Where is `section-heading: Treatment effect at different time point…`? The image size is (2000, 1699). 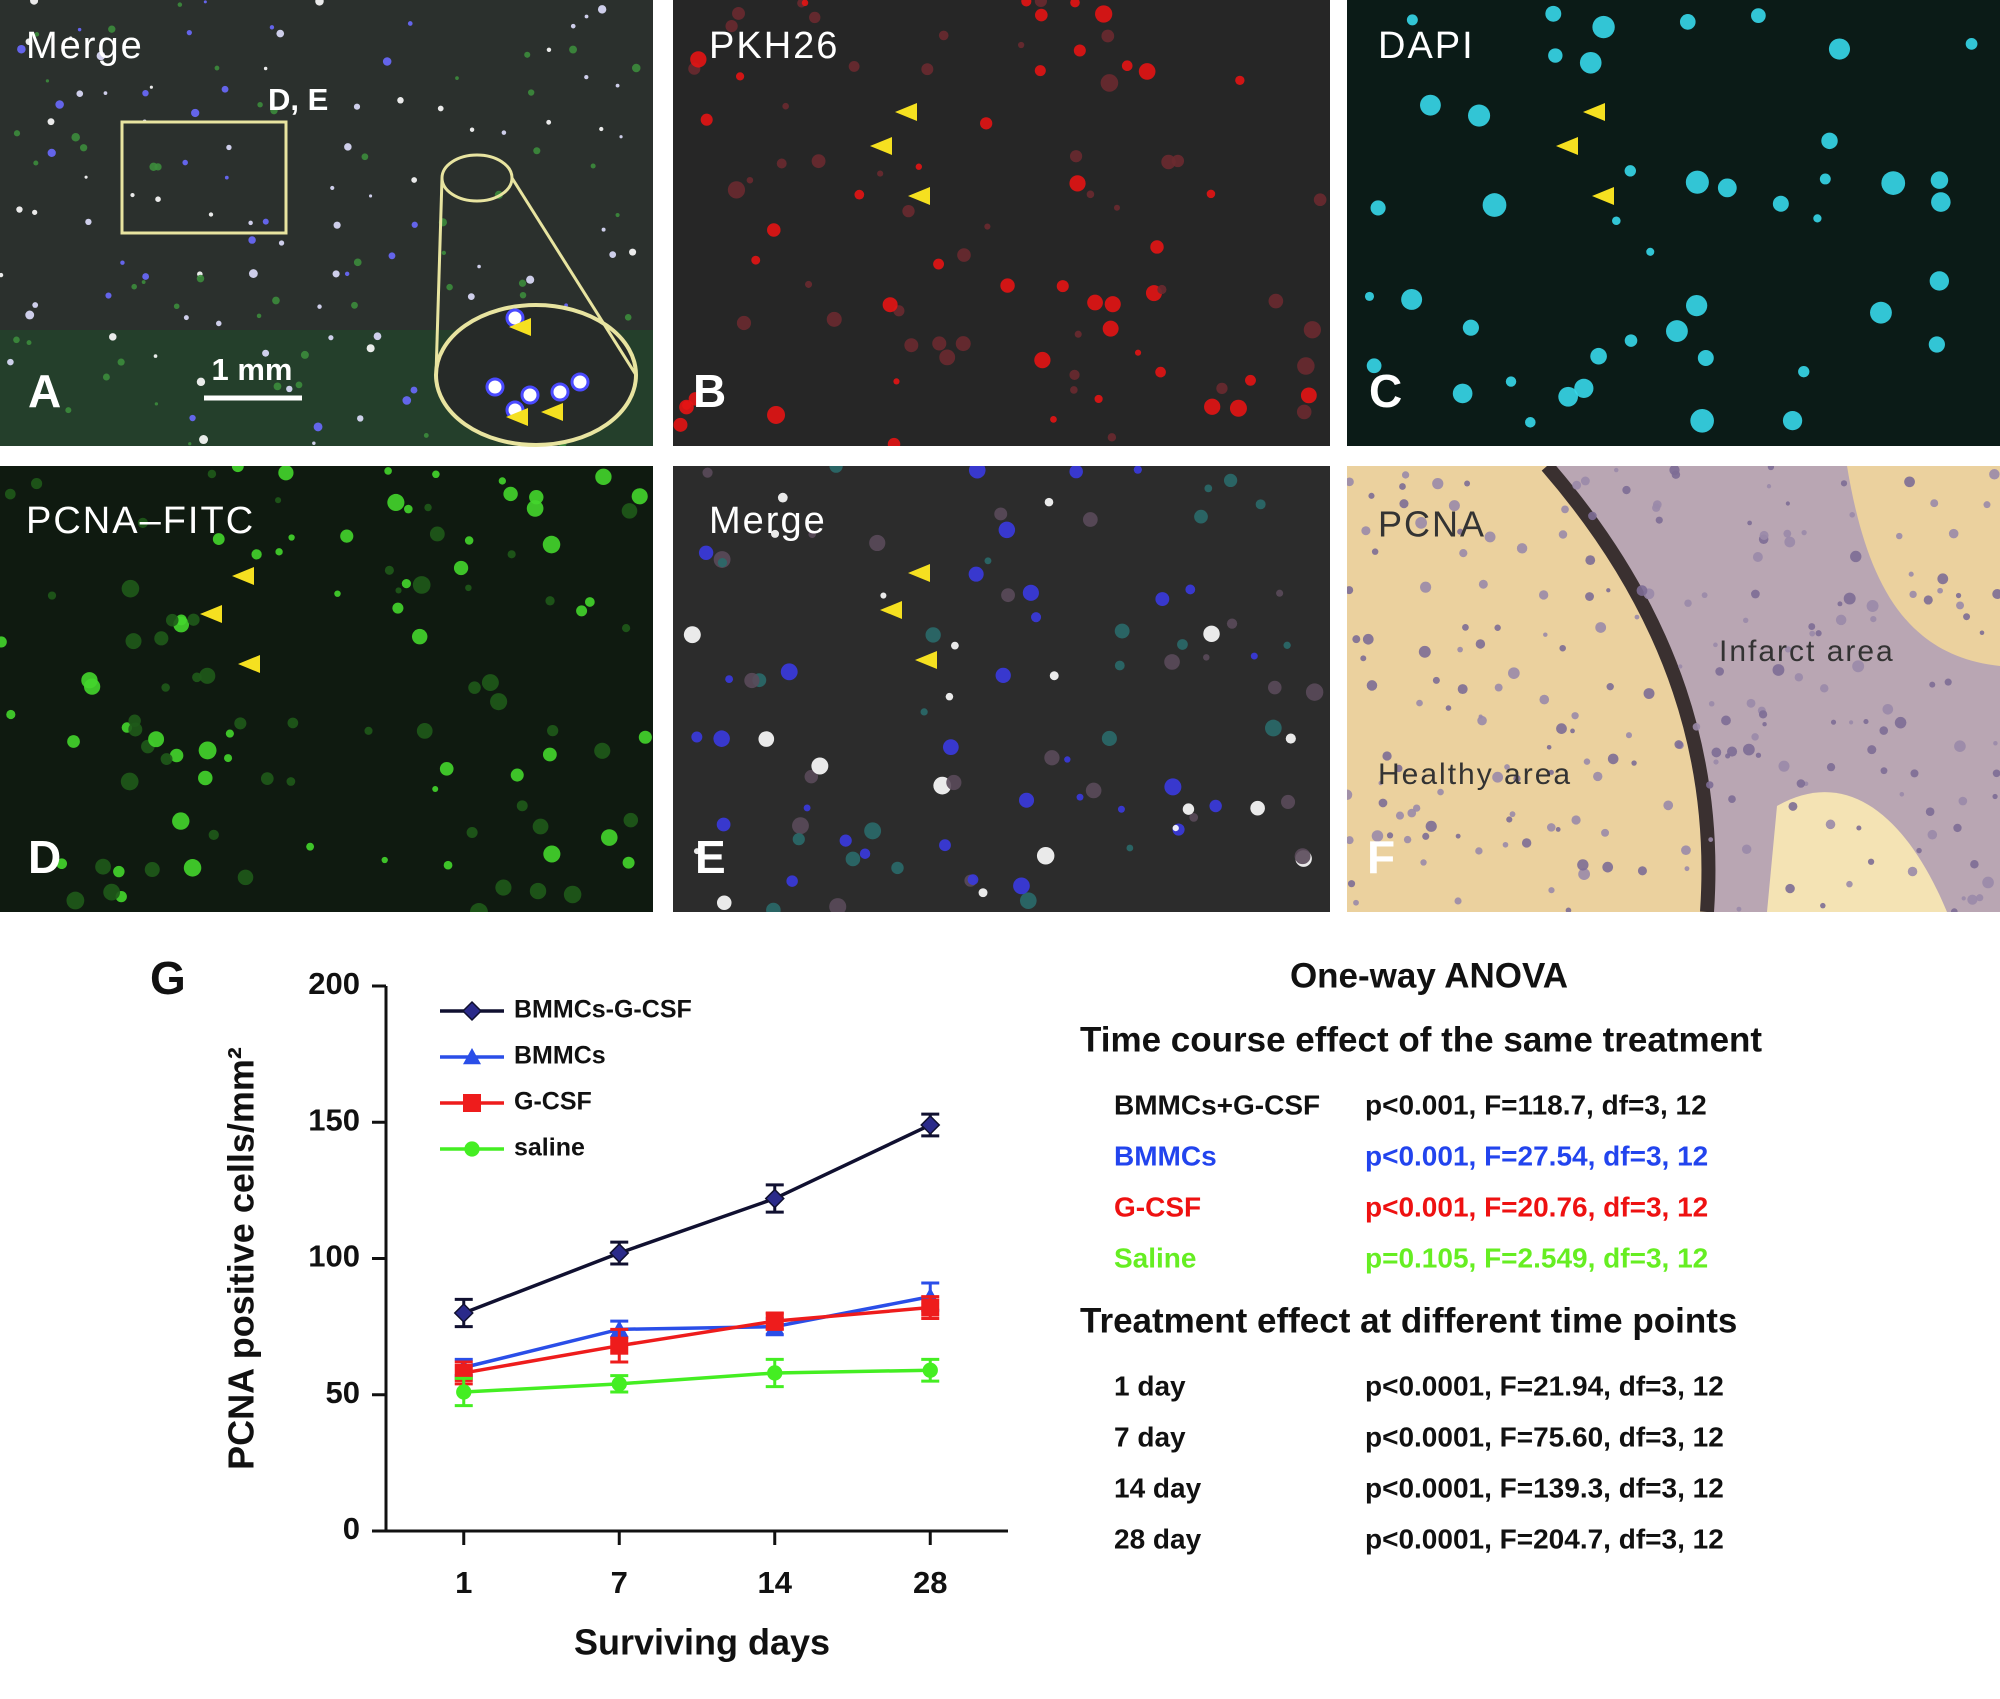 section-heading: Treatment effect at different time point… is located at coordinates (1408, 1320).